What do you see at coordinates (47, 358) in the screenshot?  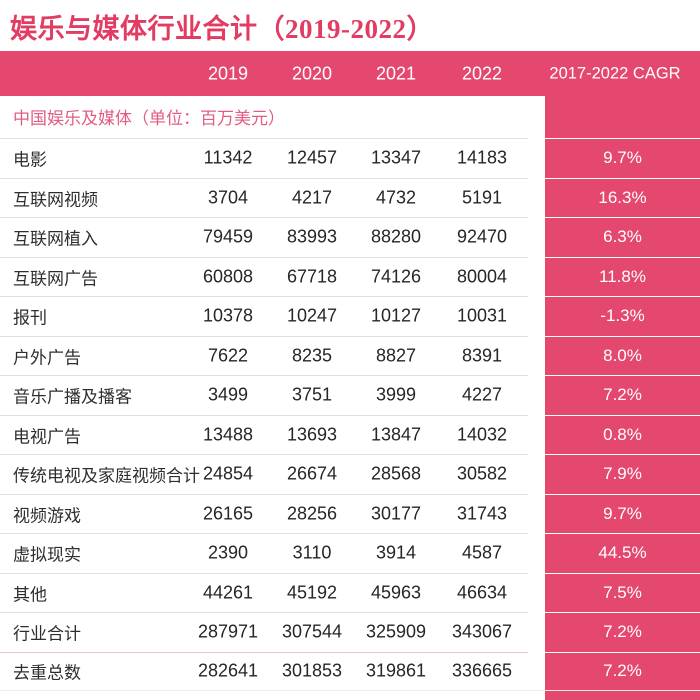 I see `row-label: 户外广告` at bounding box center [47, 358].